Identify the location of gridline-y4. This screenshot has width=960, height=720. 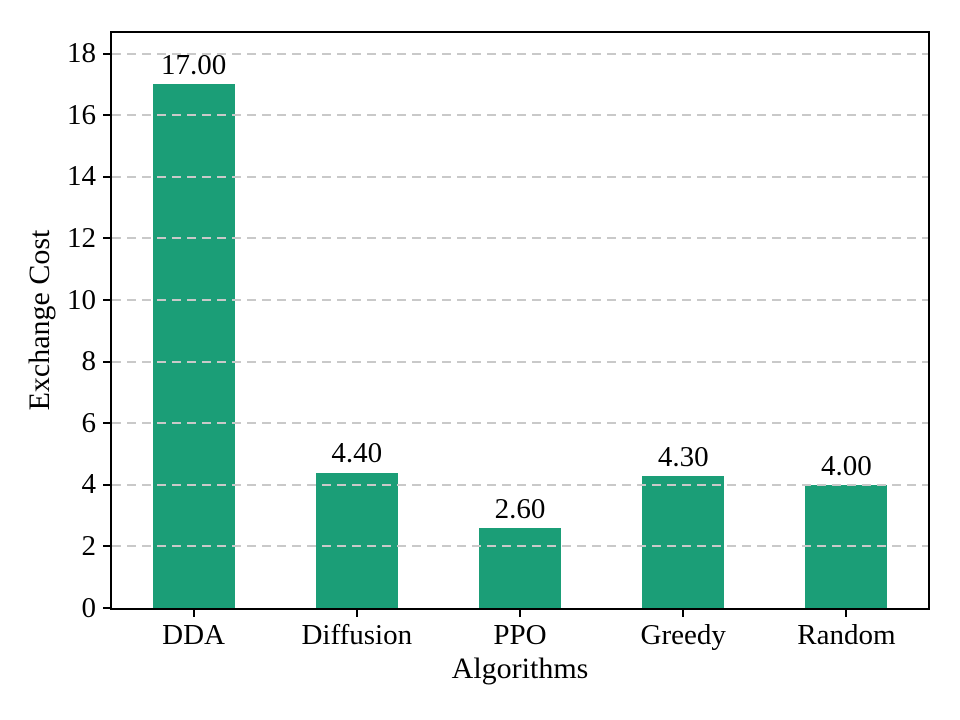
(520, 484).